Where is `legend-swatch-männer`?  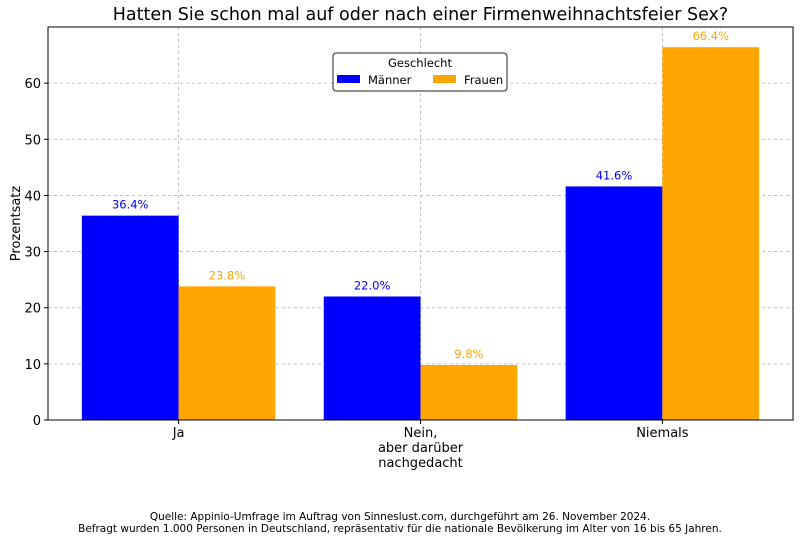 legend-swatch-männer is located at coordinates (348, 79).